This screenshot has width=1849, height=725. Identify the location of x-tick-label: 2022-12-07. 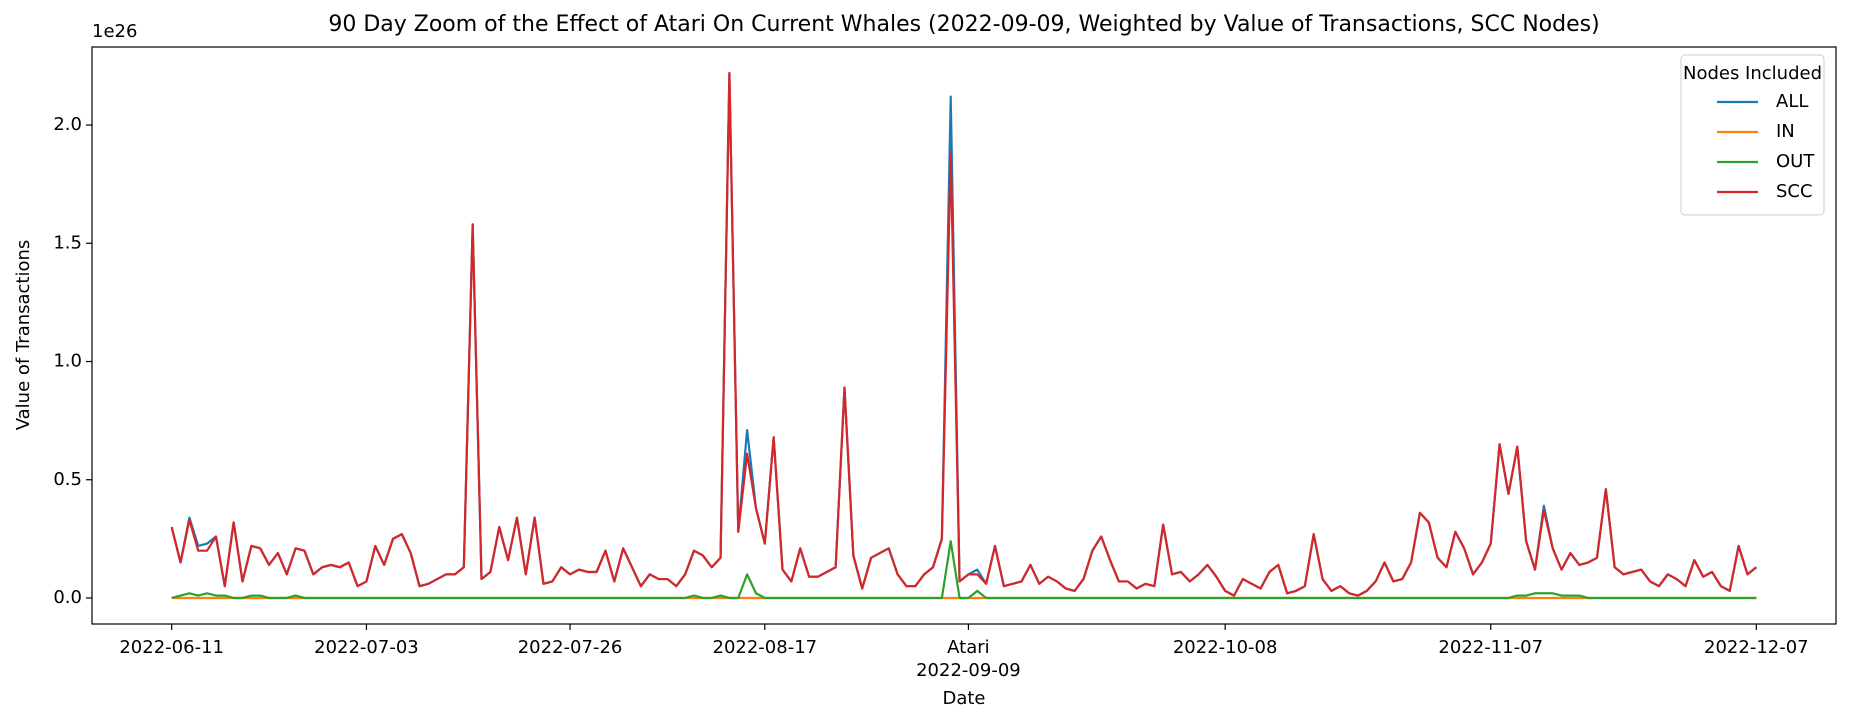
(1756, 647).